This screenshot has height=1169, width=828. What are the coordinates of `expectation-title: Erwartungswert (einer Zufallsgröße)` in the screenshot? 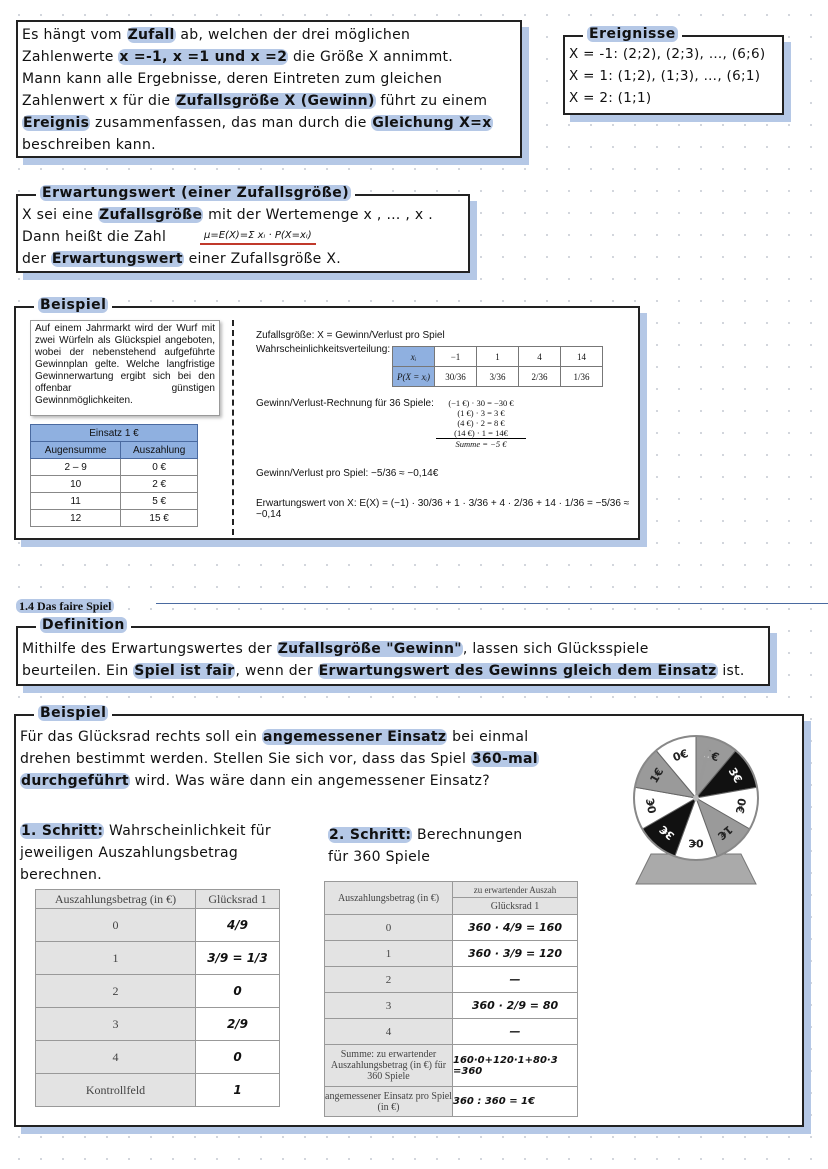 It's located at (196, 193).